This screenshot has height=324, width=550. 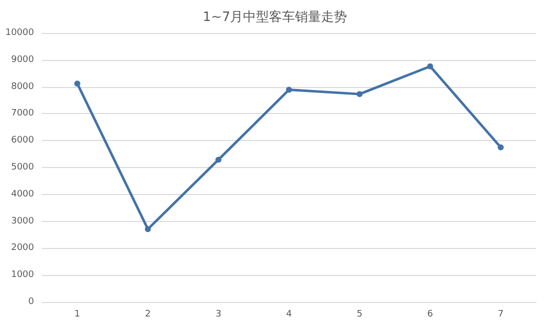 What do you see at coordinates (22, 113) in the screenshot?
I see `y-tick-label: 7000` at bounding box center [22, 113].